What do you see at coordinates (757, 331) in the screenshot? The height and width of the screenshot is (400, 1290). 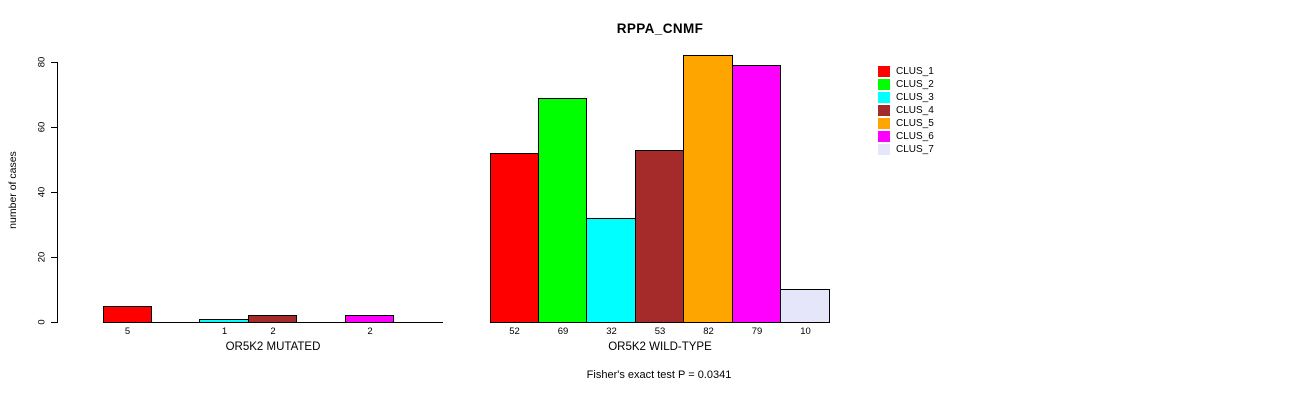 I see `bar-value-label: 79` at bounding box center [757, 331].